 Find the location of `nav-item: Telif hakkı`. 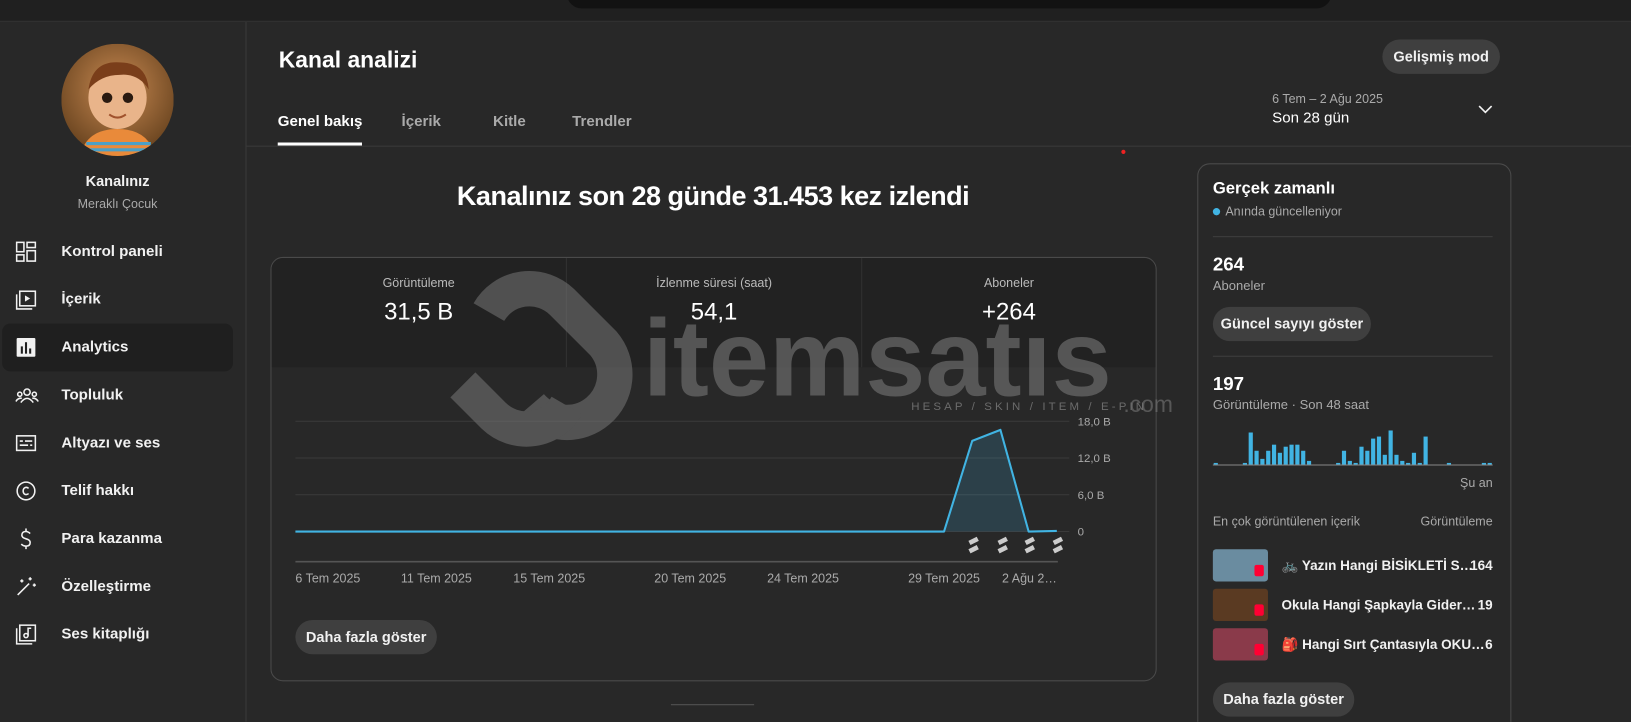

nav-item: Telif hakkı is located at coordinates (117, 491).